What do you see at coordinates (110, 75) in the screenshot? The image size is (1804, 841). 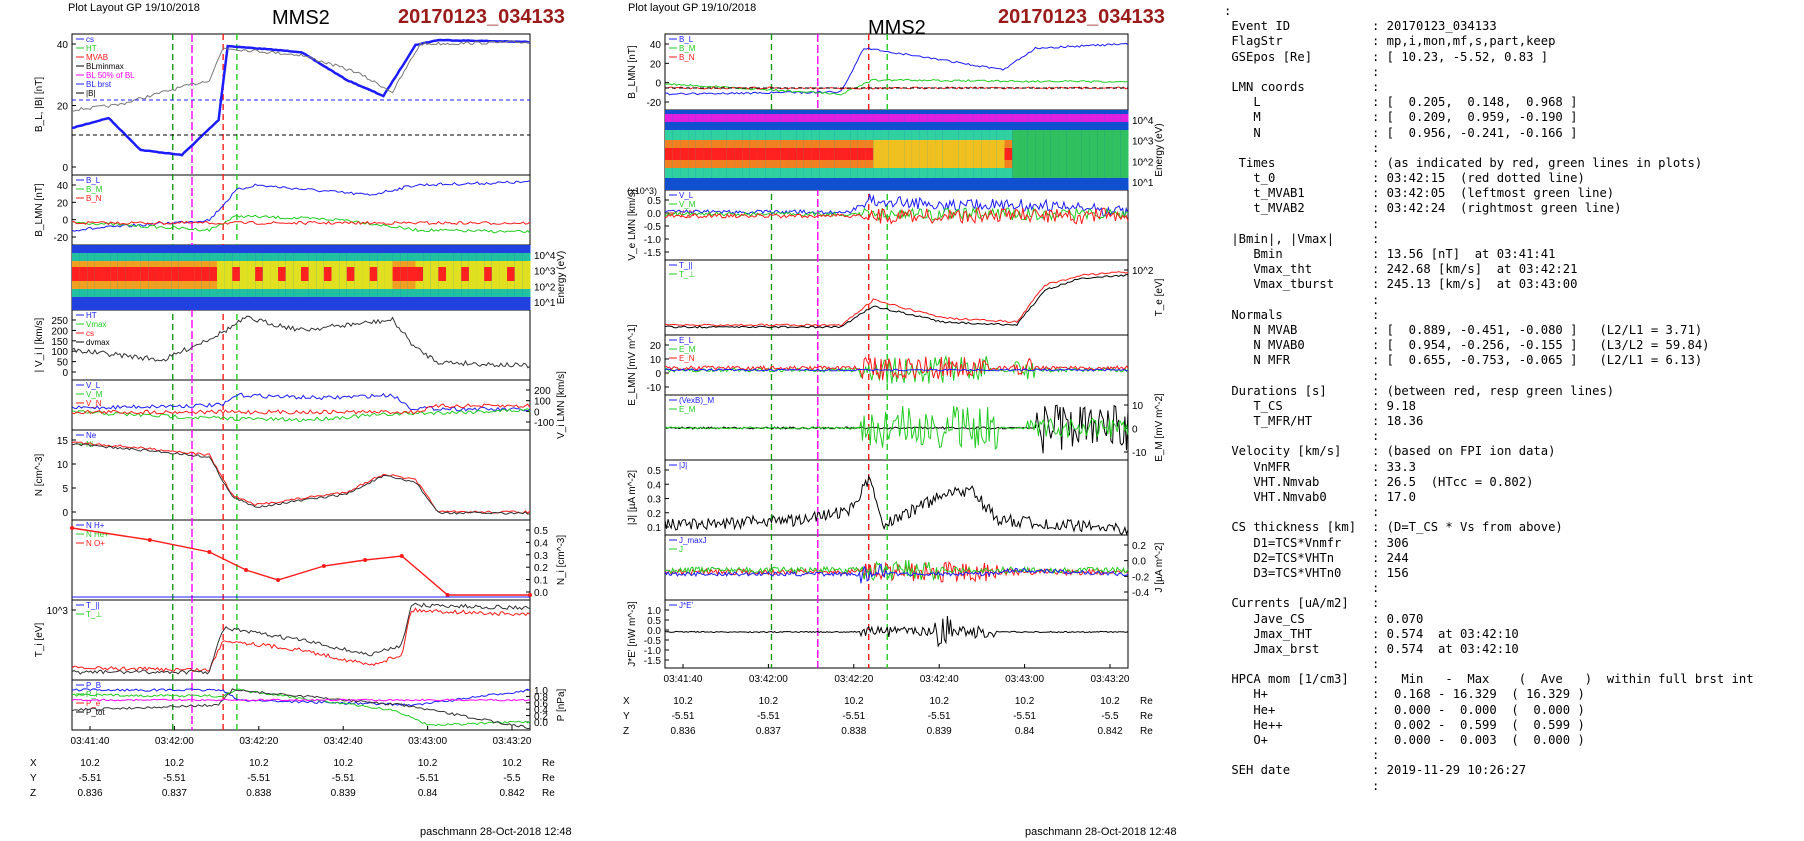 I see `legend-entry: BL 50% of BL` at bounding box center [110, 75].